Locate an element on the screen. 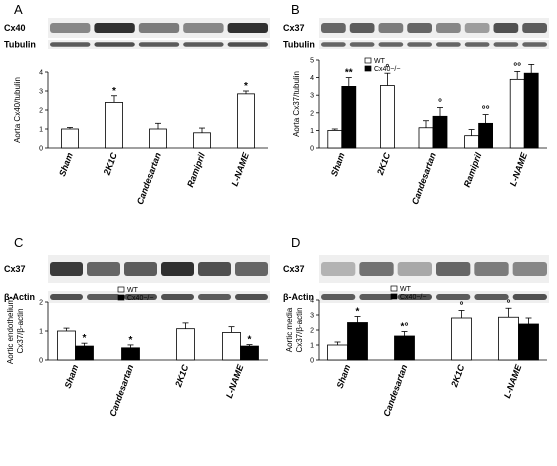 The height and width of the screenshot is (466, 557). legend-label: Cx40−/− is located at coordinates (413, 297).